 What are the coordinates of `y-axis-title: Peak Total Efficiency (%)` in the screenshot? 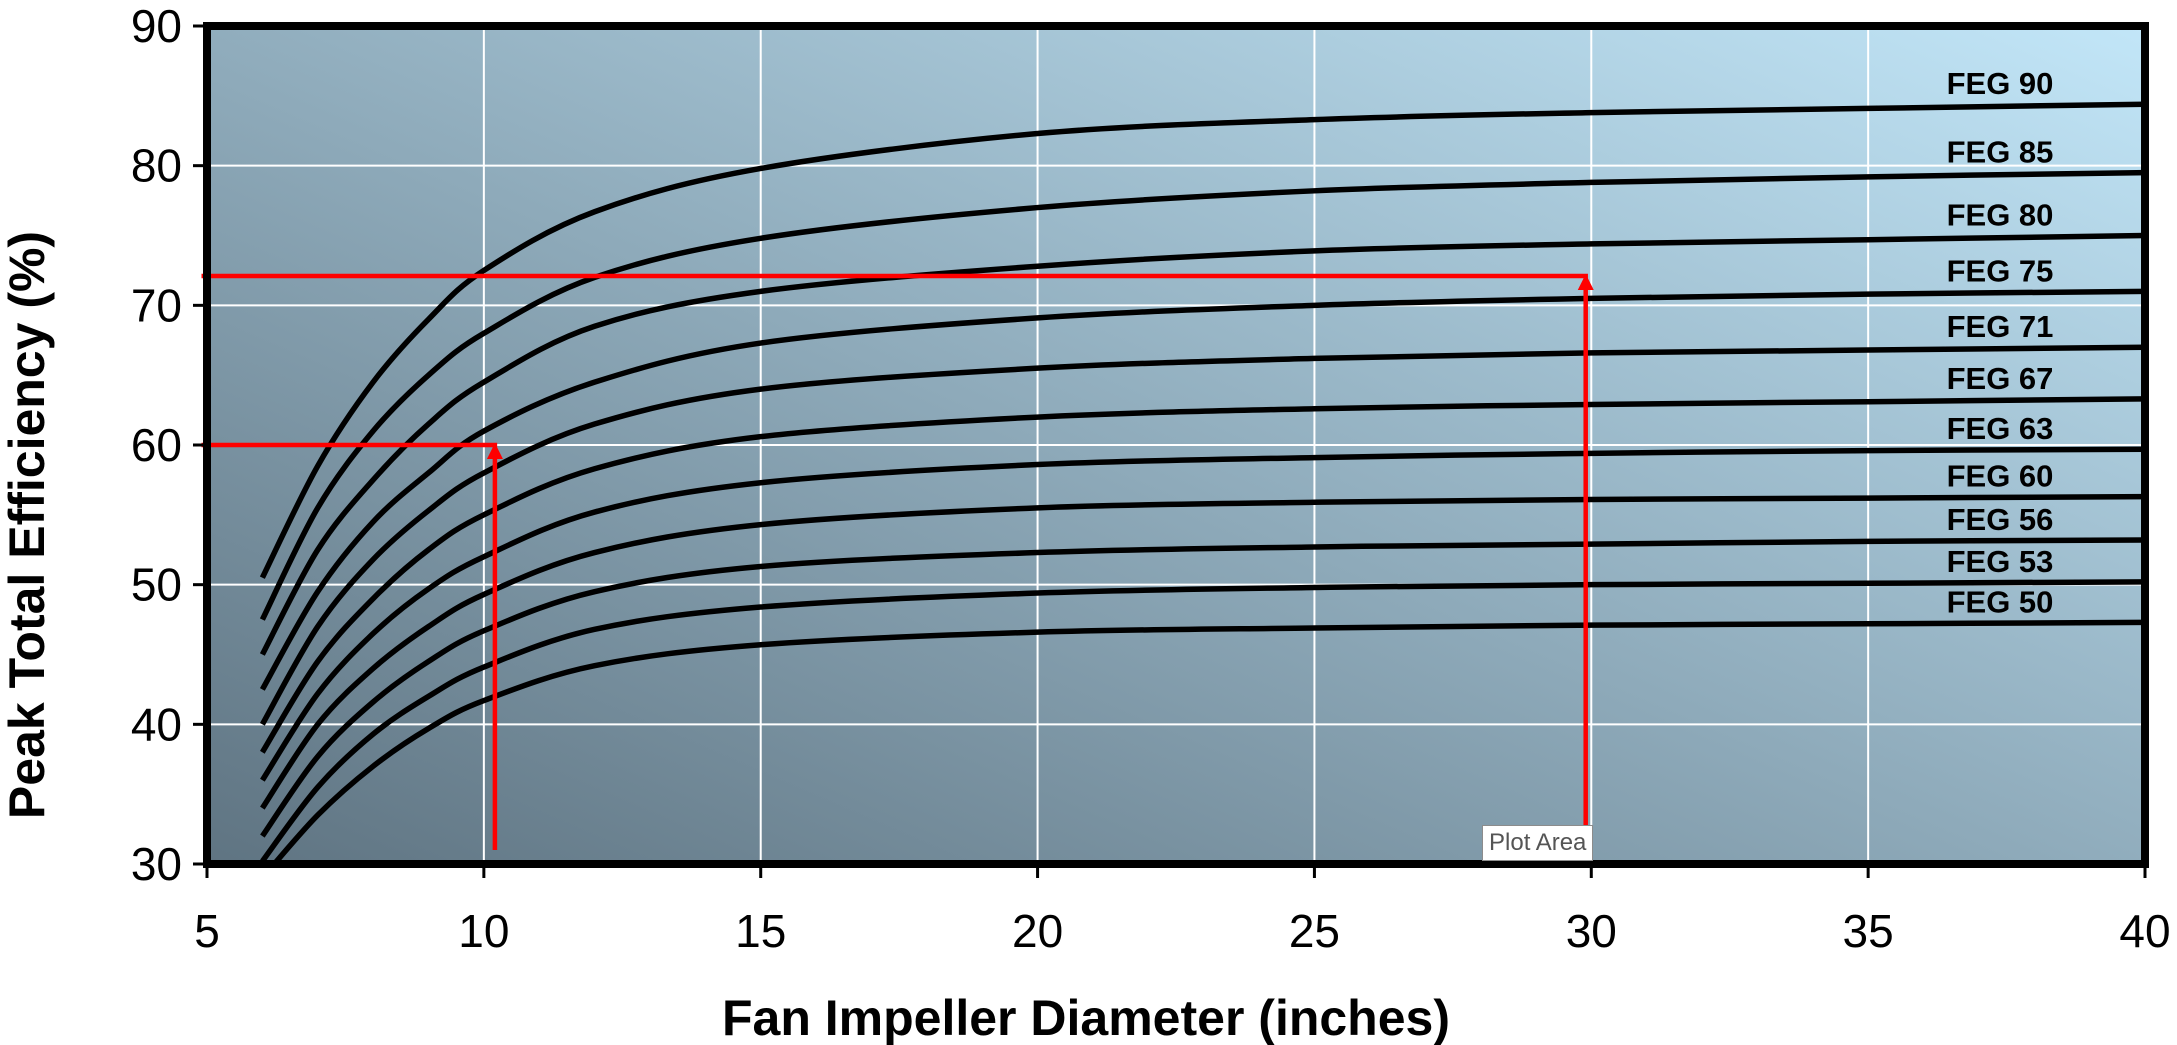 It's located at (27, 525).